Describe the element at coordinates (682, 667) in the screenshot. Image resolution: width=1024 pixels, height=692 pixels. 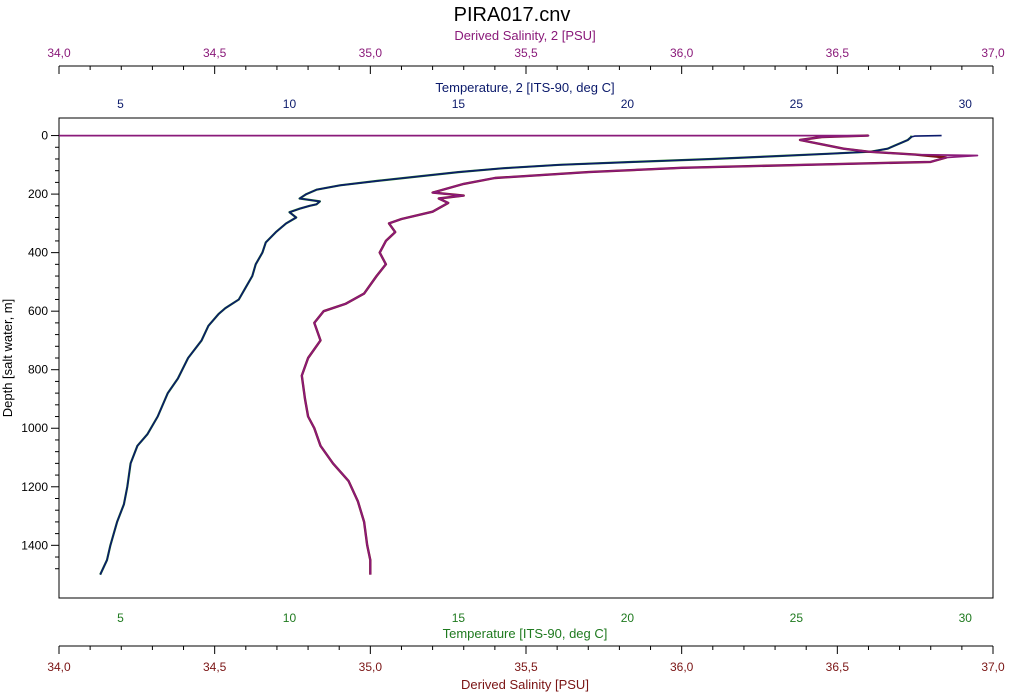
I see `salinity-tick-label: 36,0` at that location.